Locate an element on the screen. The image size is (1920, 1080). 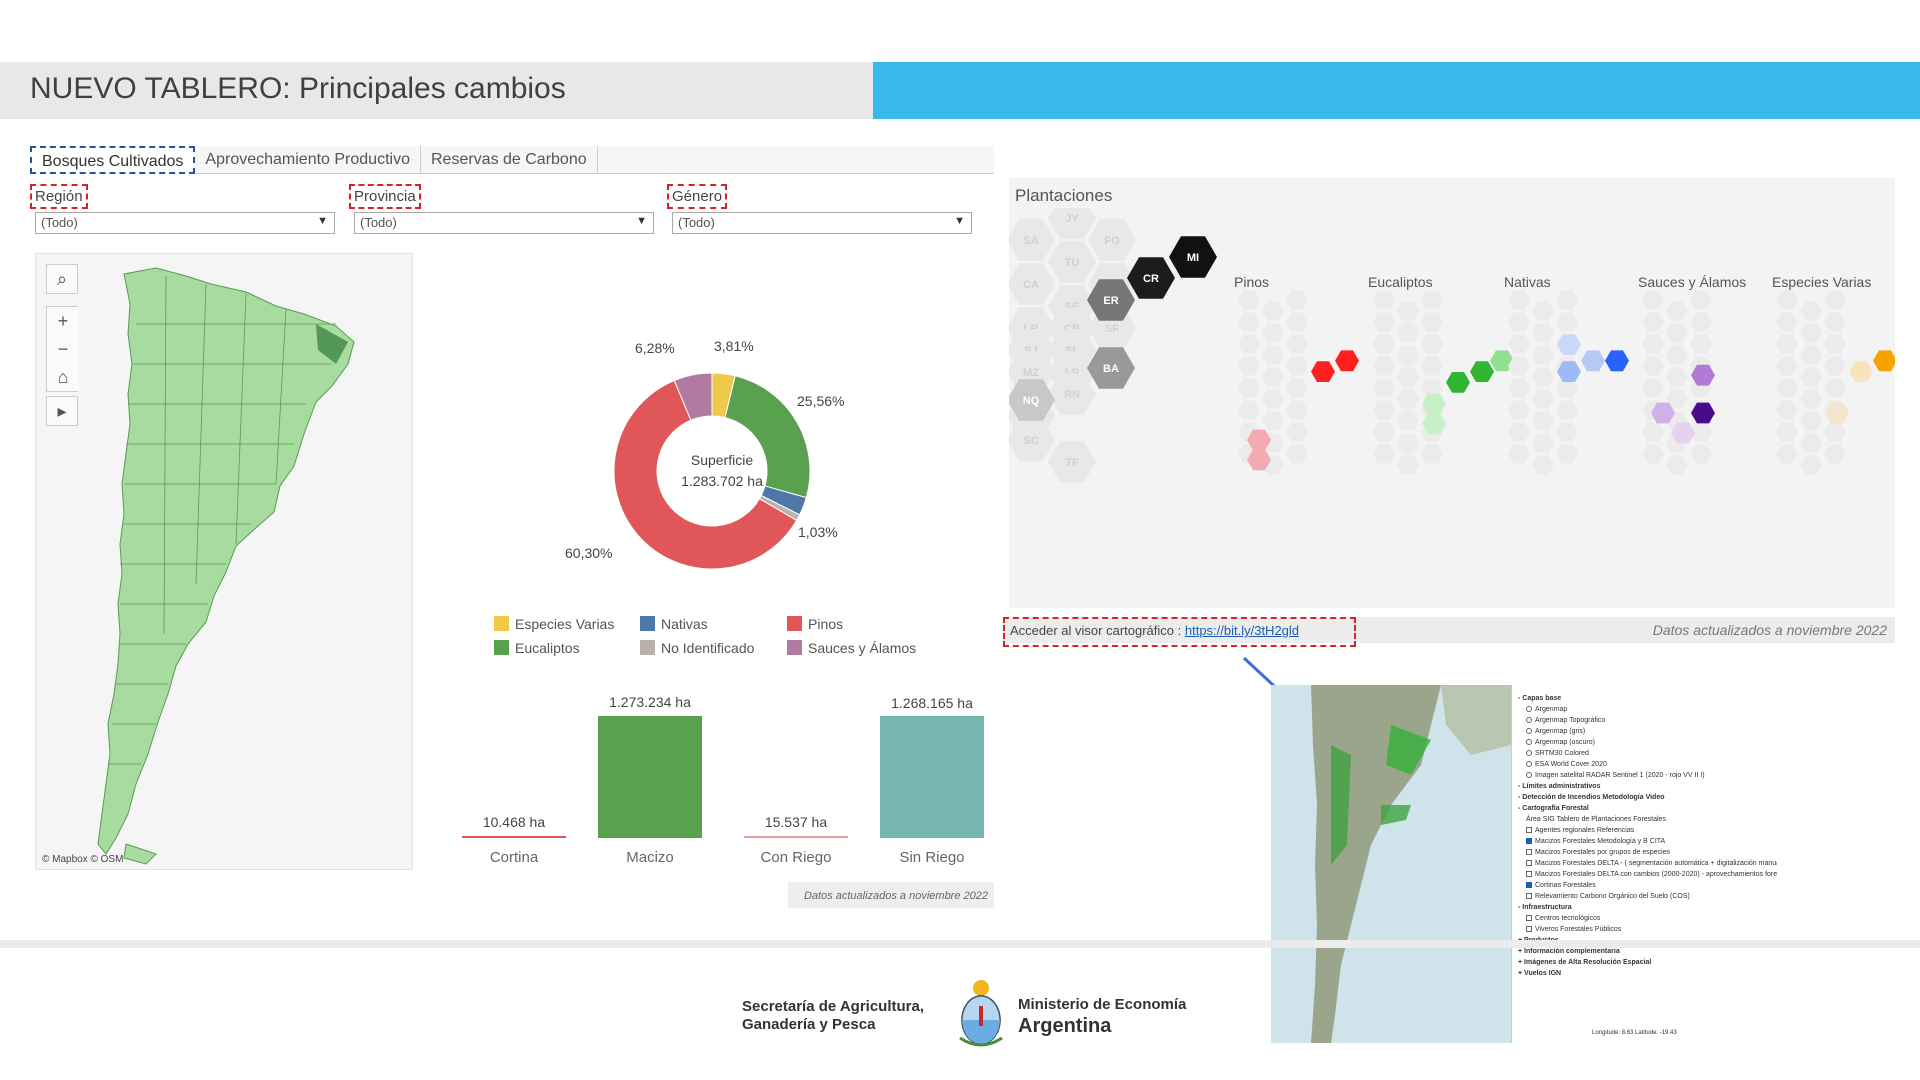
visor-layer-item: Agentes regionales Referencias is located at coordinates (1647, 830).